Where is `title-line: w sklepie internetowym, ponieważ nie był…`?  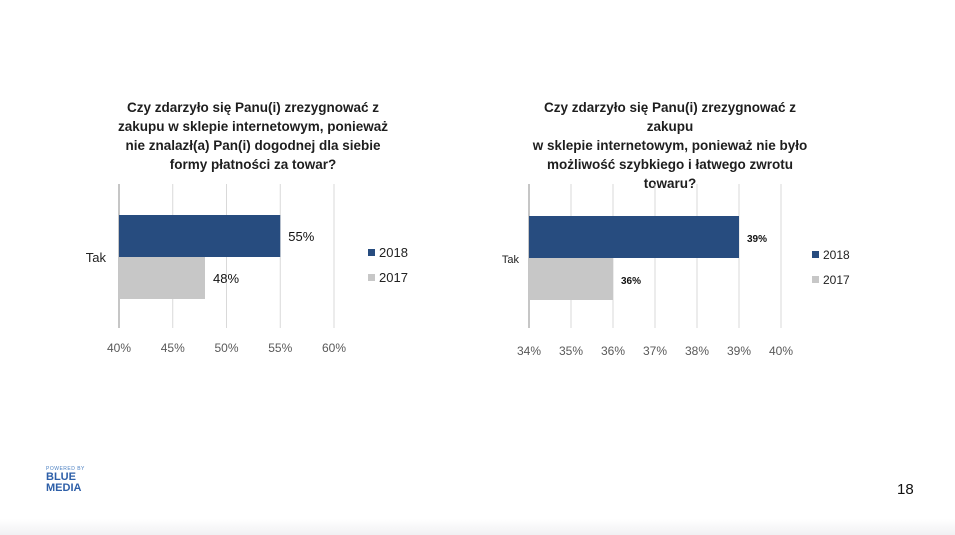
title-line: w sklepie internetowym, ponieważ nie był… is located at coordinates (670, 145).